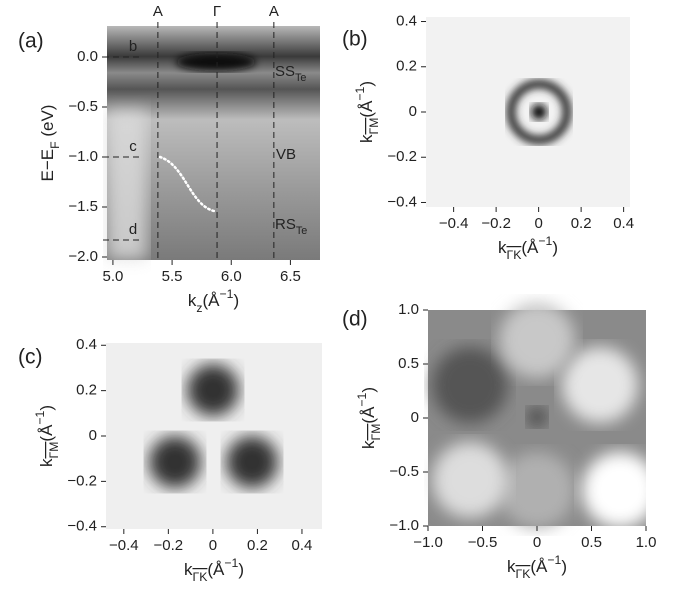 This screenshot has height=597, width=681. What do you see at coordinates (47, 123) in the screenshot?
I see `label-part: (eV)` at bounding box center [47, 123].